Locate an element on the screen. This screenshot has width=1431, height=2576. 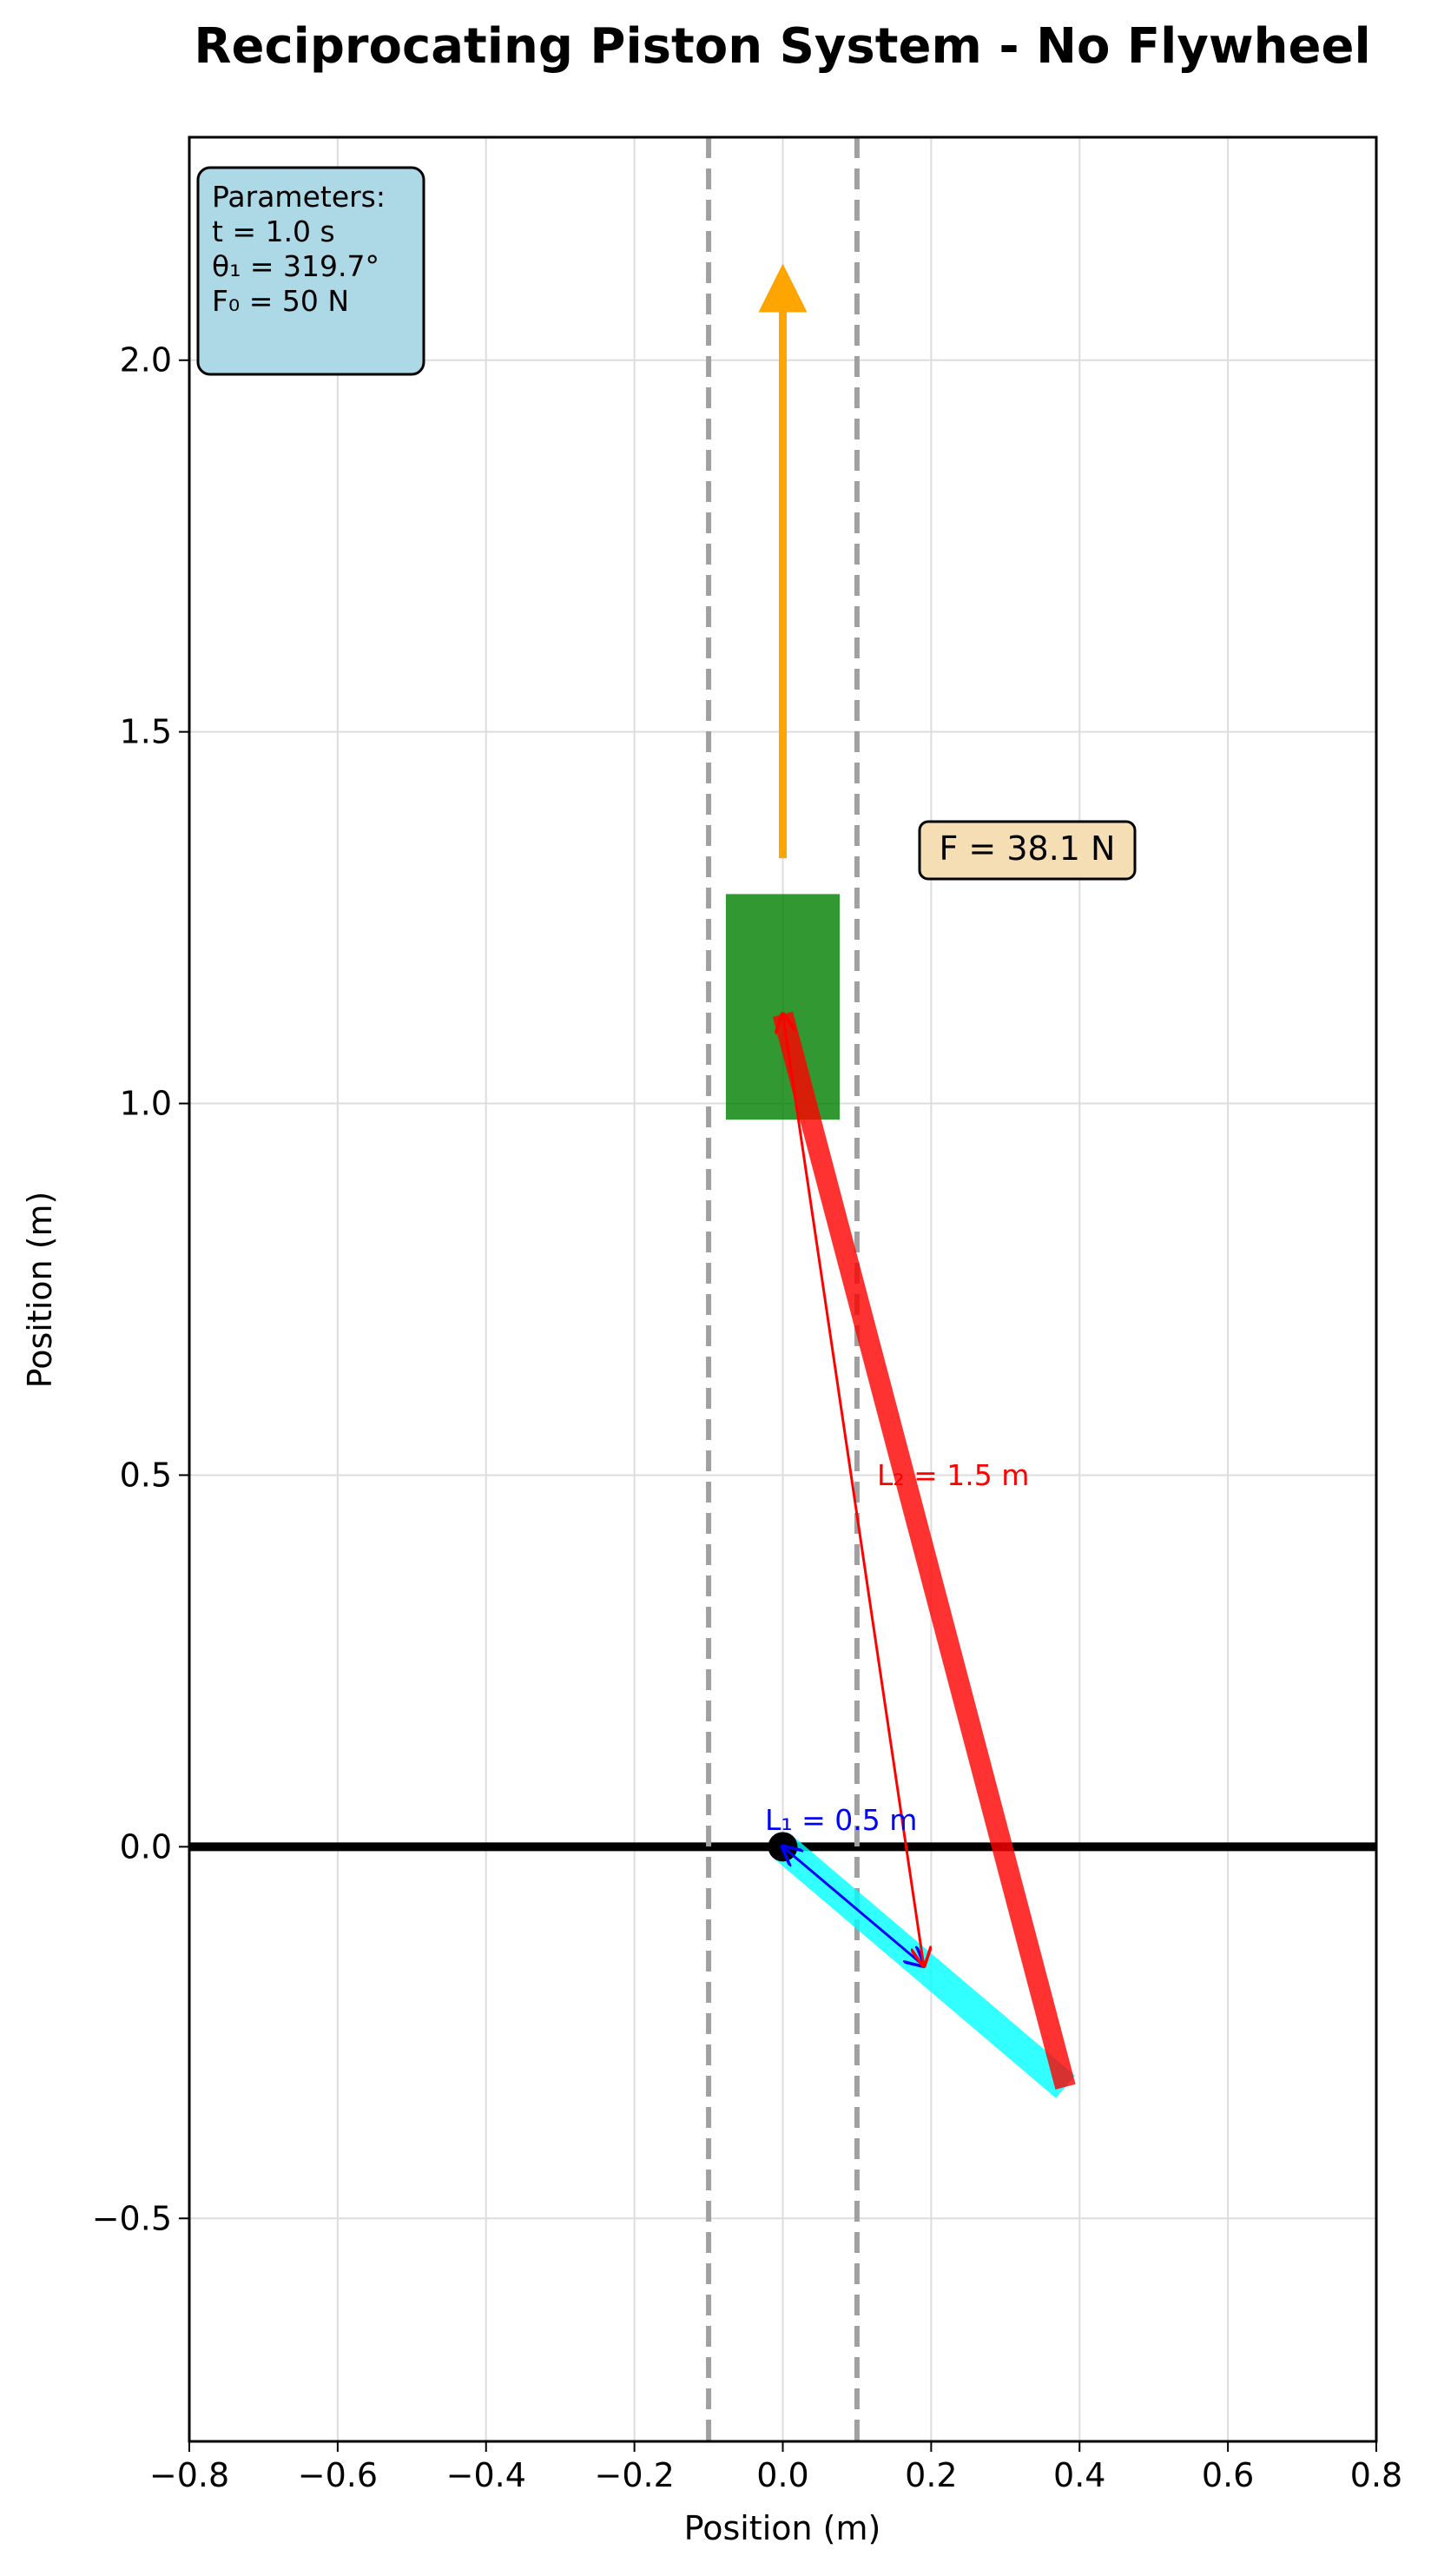
force-label-box: F = 38.1 N is located at coordinates (1027, 850).